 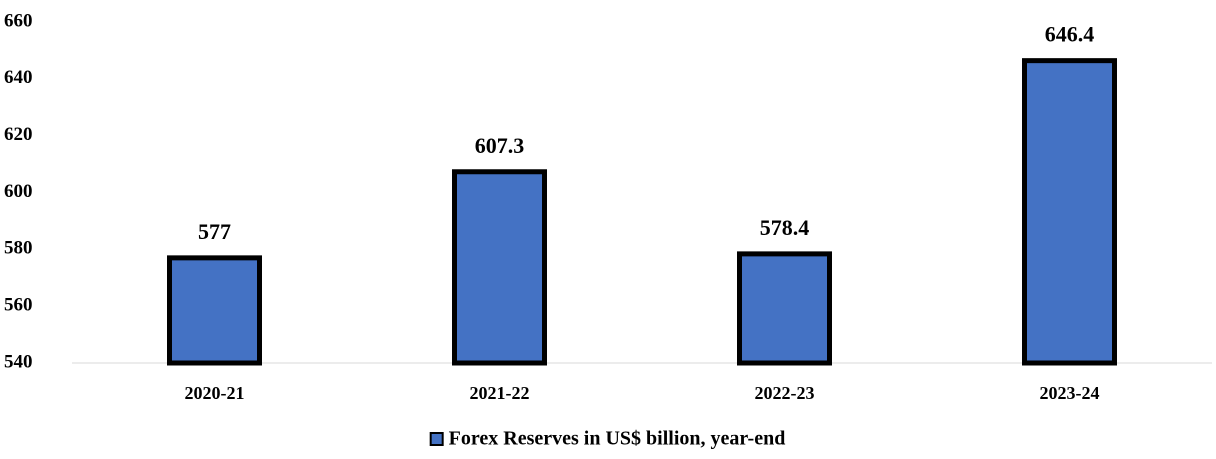 I want to click on y-tick-label: 640, so click(x=18, y=77).